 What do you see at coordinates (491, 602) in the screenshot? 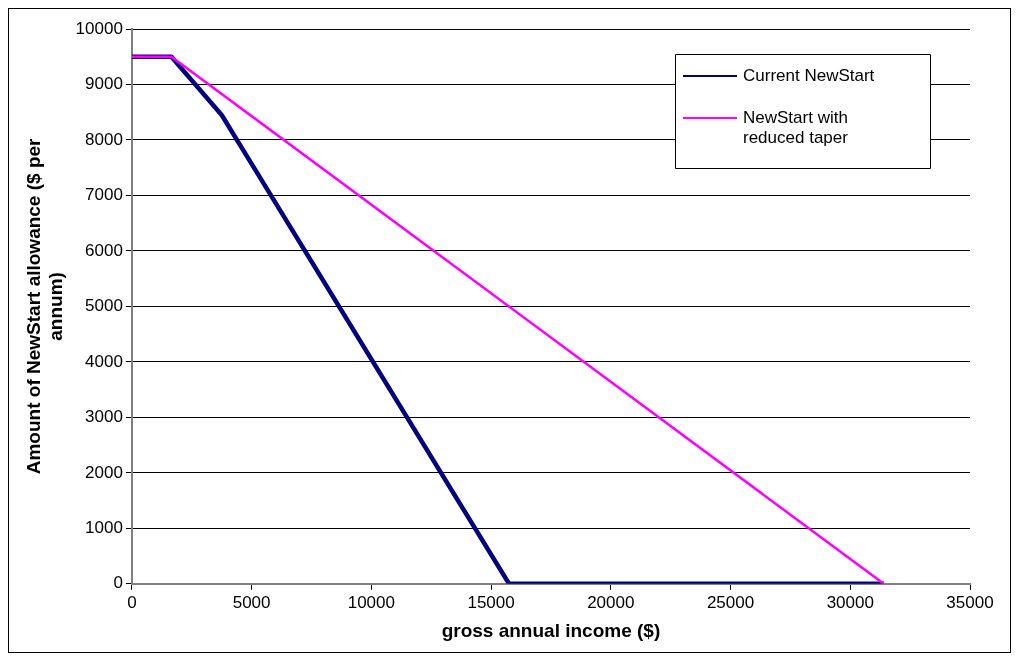
I see `x-tick-label: 15000` at bounding box center [491, 602].